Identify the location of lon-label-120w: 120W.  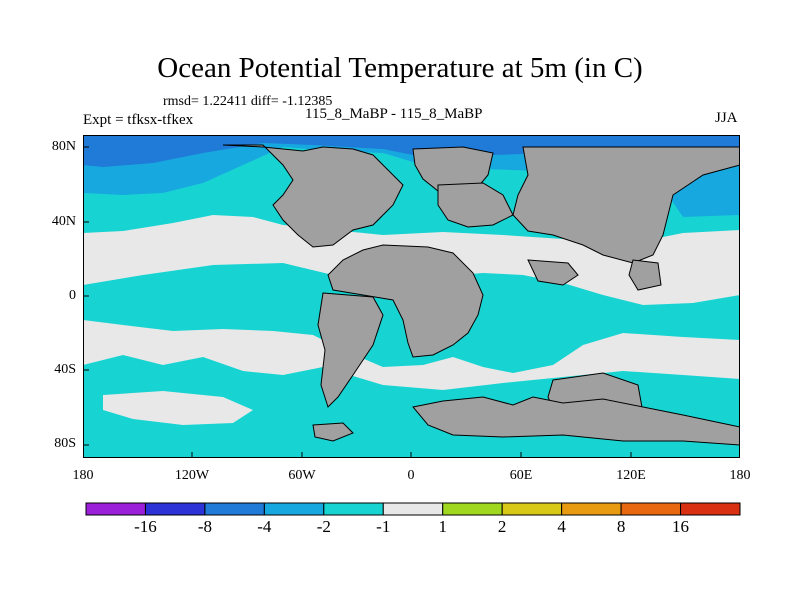
(192, 475).